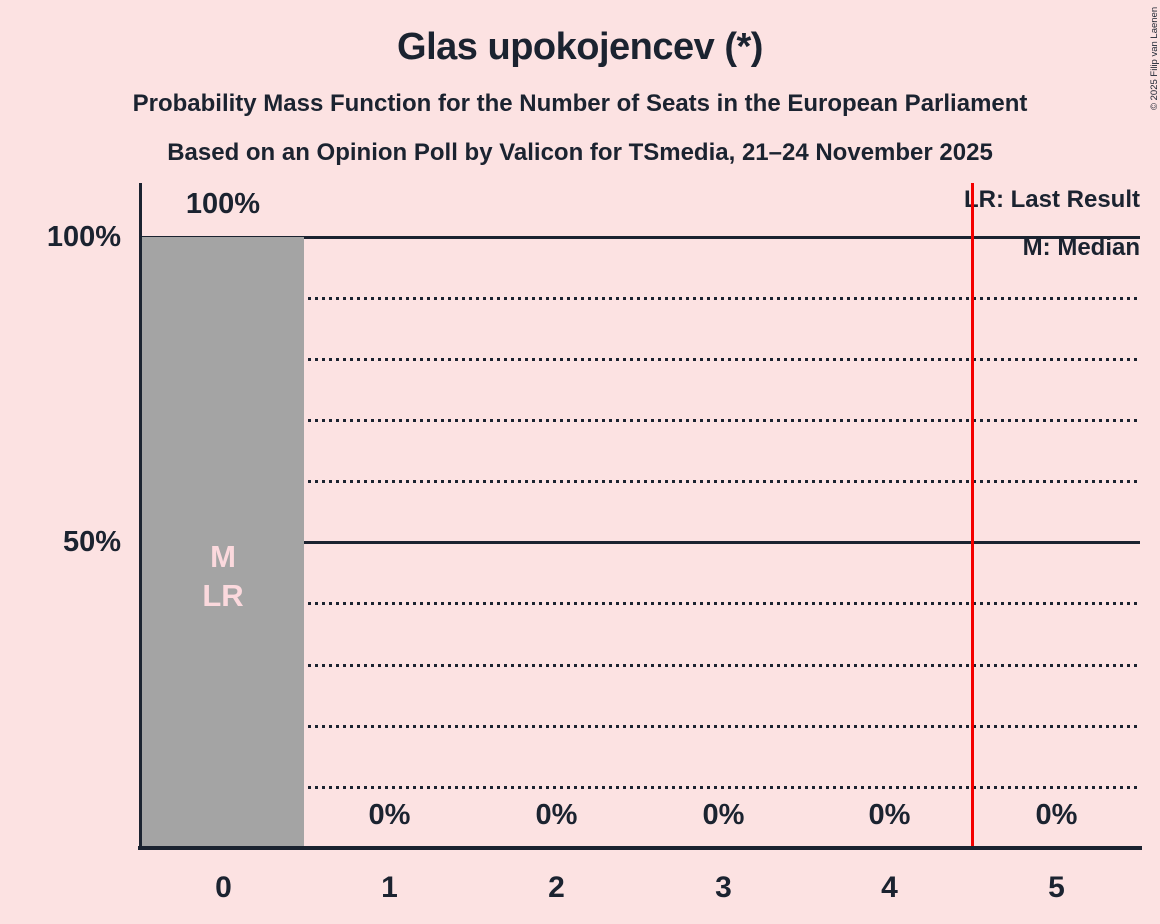  I want to click on x-tick-5: 5, so click(1056, 887).